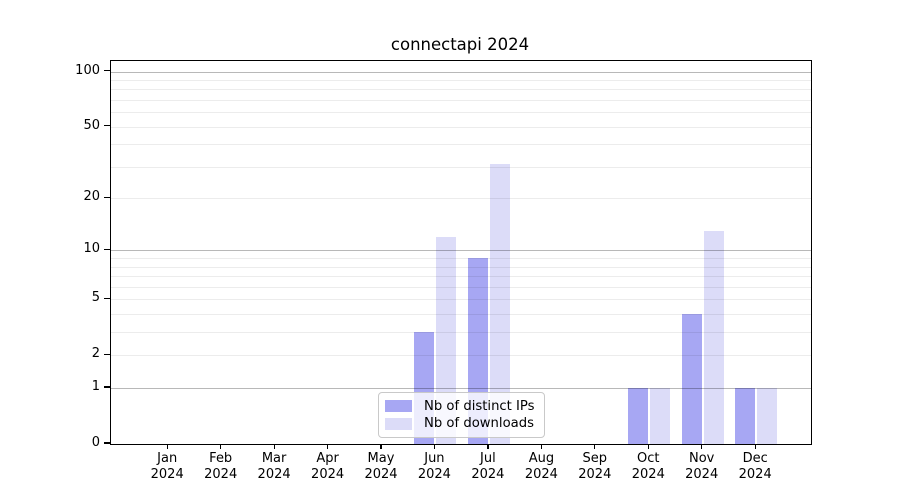 The height and width of the screenshot is (500, 900). I want to click on x-tick-month: Jul, so click(488, 458).